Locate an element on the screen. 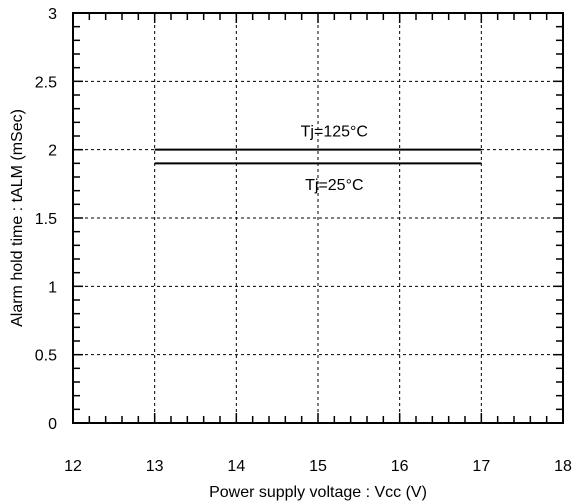 The width and height of the screenshot is (576, 503). y-tick-labels: 0 0.5 1 1.5 2 2.5 3 is located at coordinates (46, 219).